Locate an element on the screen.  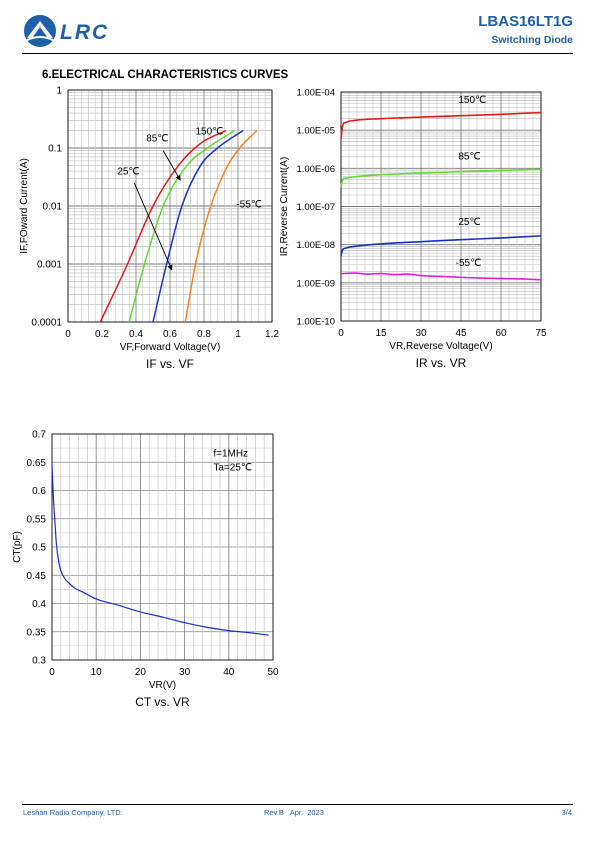
y-tick-label: 0.6 is located at coordinates (39, 491).